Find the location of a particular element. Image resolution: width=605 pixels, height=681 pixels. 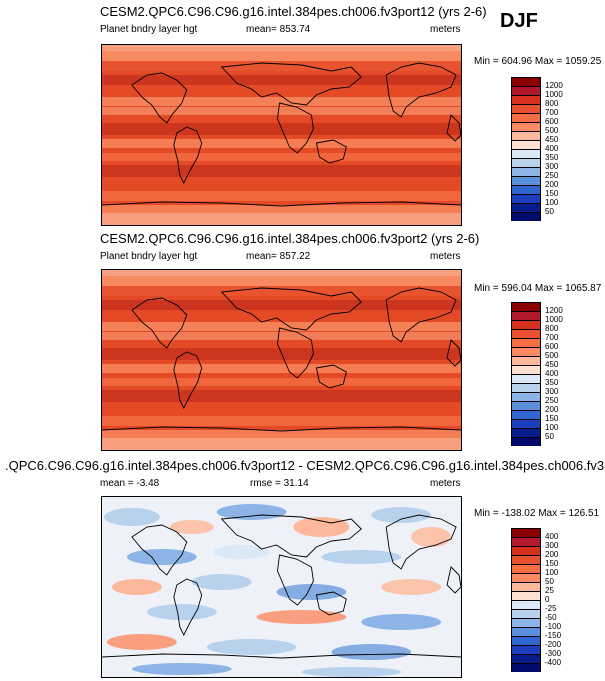

colorbar-level-label: 350 is located at coordinates (552, 157).